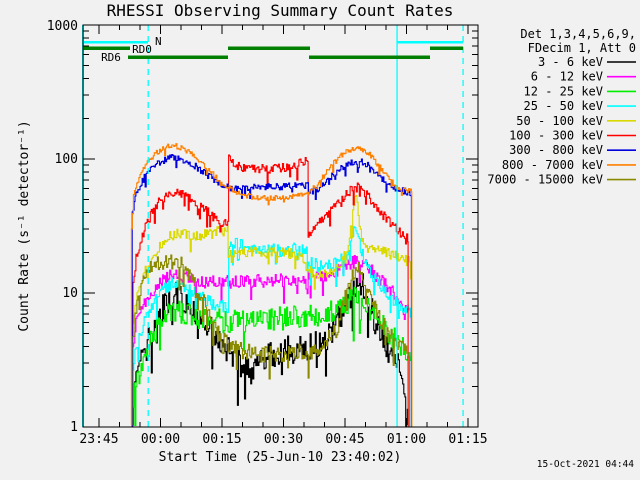 This screenshot has width=640, height=480. I want to click on legend-row: 3 - 6 keV, so click(587, 62).